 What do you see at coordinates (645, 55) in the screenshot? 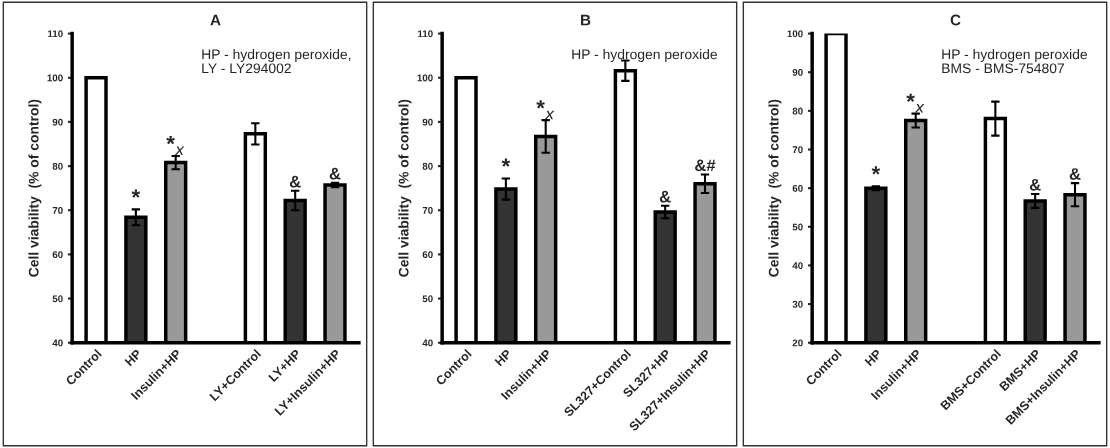
I see `annotation: HP - hydrogen peroxide` at bounding box center [645, 55].